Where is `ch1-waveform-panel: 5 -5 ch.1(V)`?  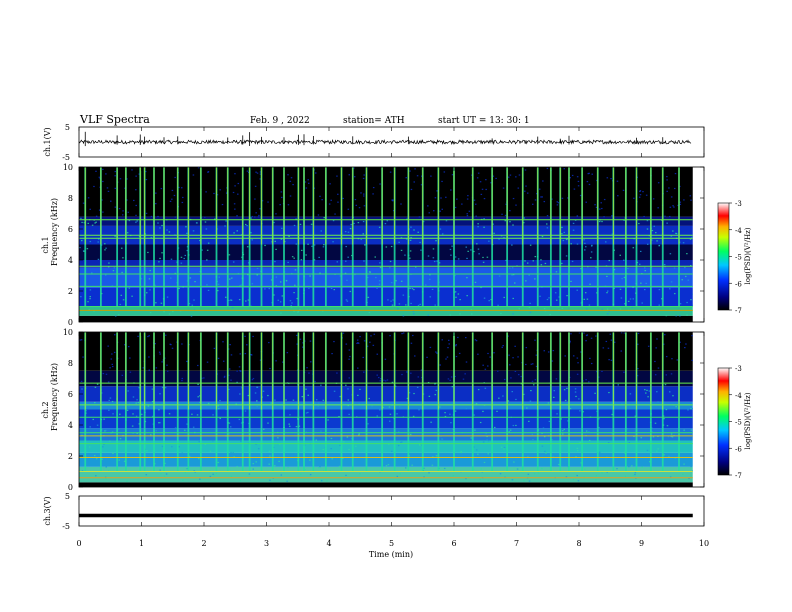
ch1-waveform-panel: 5 -5 ch.1(V) is located at coordinates (374, 142).